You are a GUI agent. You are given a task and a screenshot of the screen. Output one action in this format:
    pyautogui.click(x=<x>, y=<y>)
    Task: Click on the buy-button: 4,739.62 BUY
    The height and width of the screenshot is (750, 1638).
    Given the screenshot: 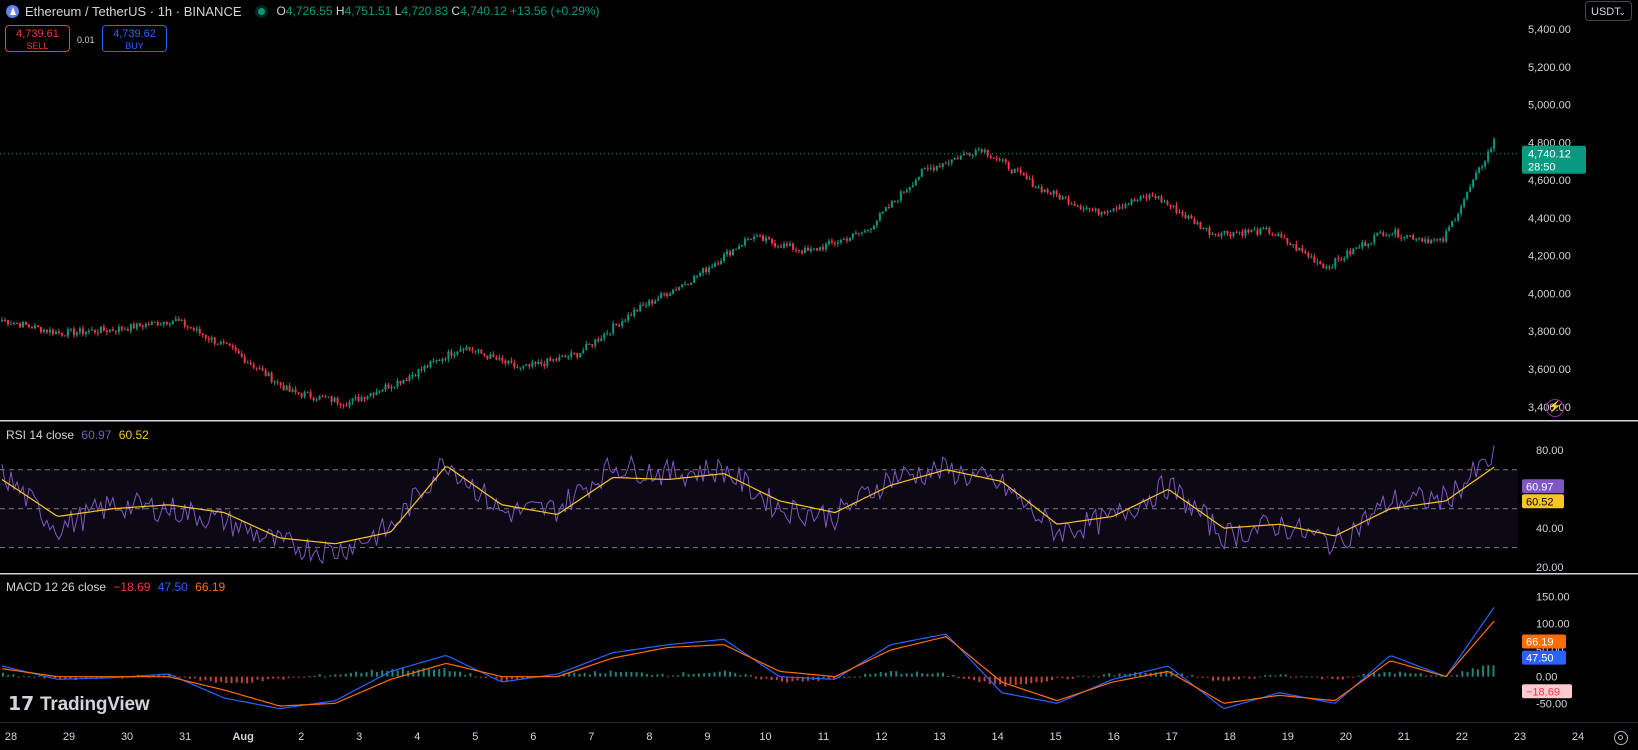 What is the action you would take?
    pyautogui.click(x=134, y=38)
    